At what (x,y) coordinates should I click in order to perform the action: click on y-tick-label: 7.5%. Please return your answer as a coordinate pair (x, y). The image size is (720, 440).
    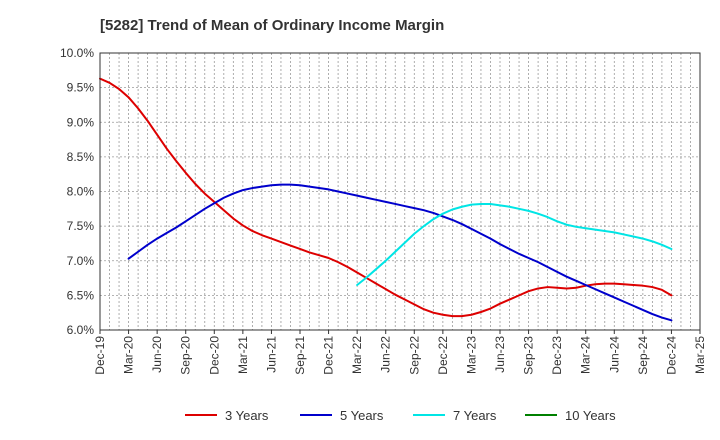
    Looking at the image, I should click on (81, 226).